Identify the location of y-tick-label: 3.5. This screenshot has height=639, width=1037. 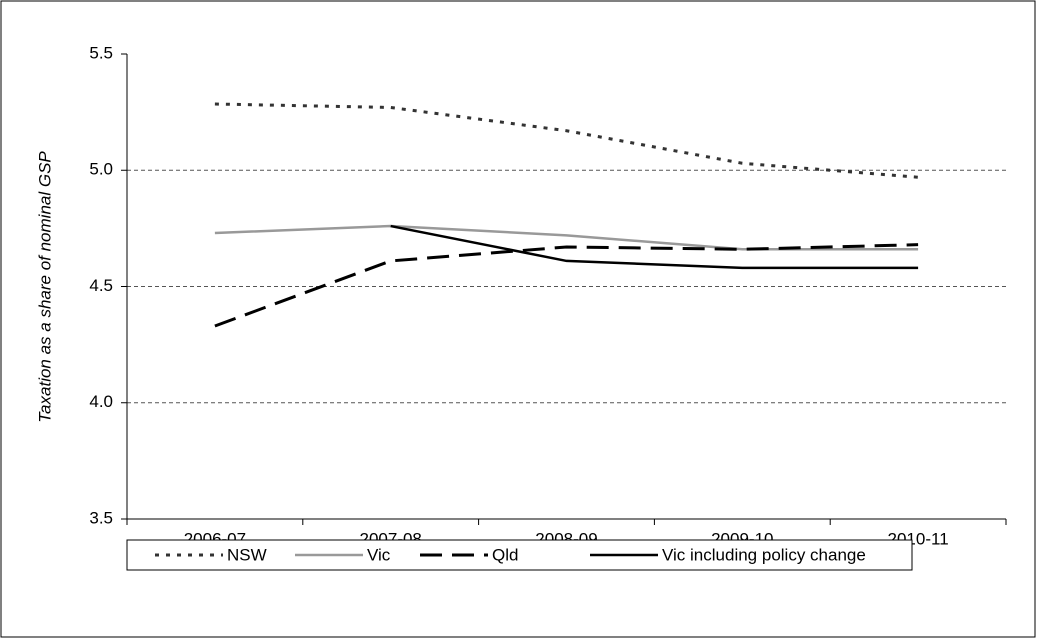
(101, 517).